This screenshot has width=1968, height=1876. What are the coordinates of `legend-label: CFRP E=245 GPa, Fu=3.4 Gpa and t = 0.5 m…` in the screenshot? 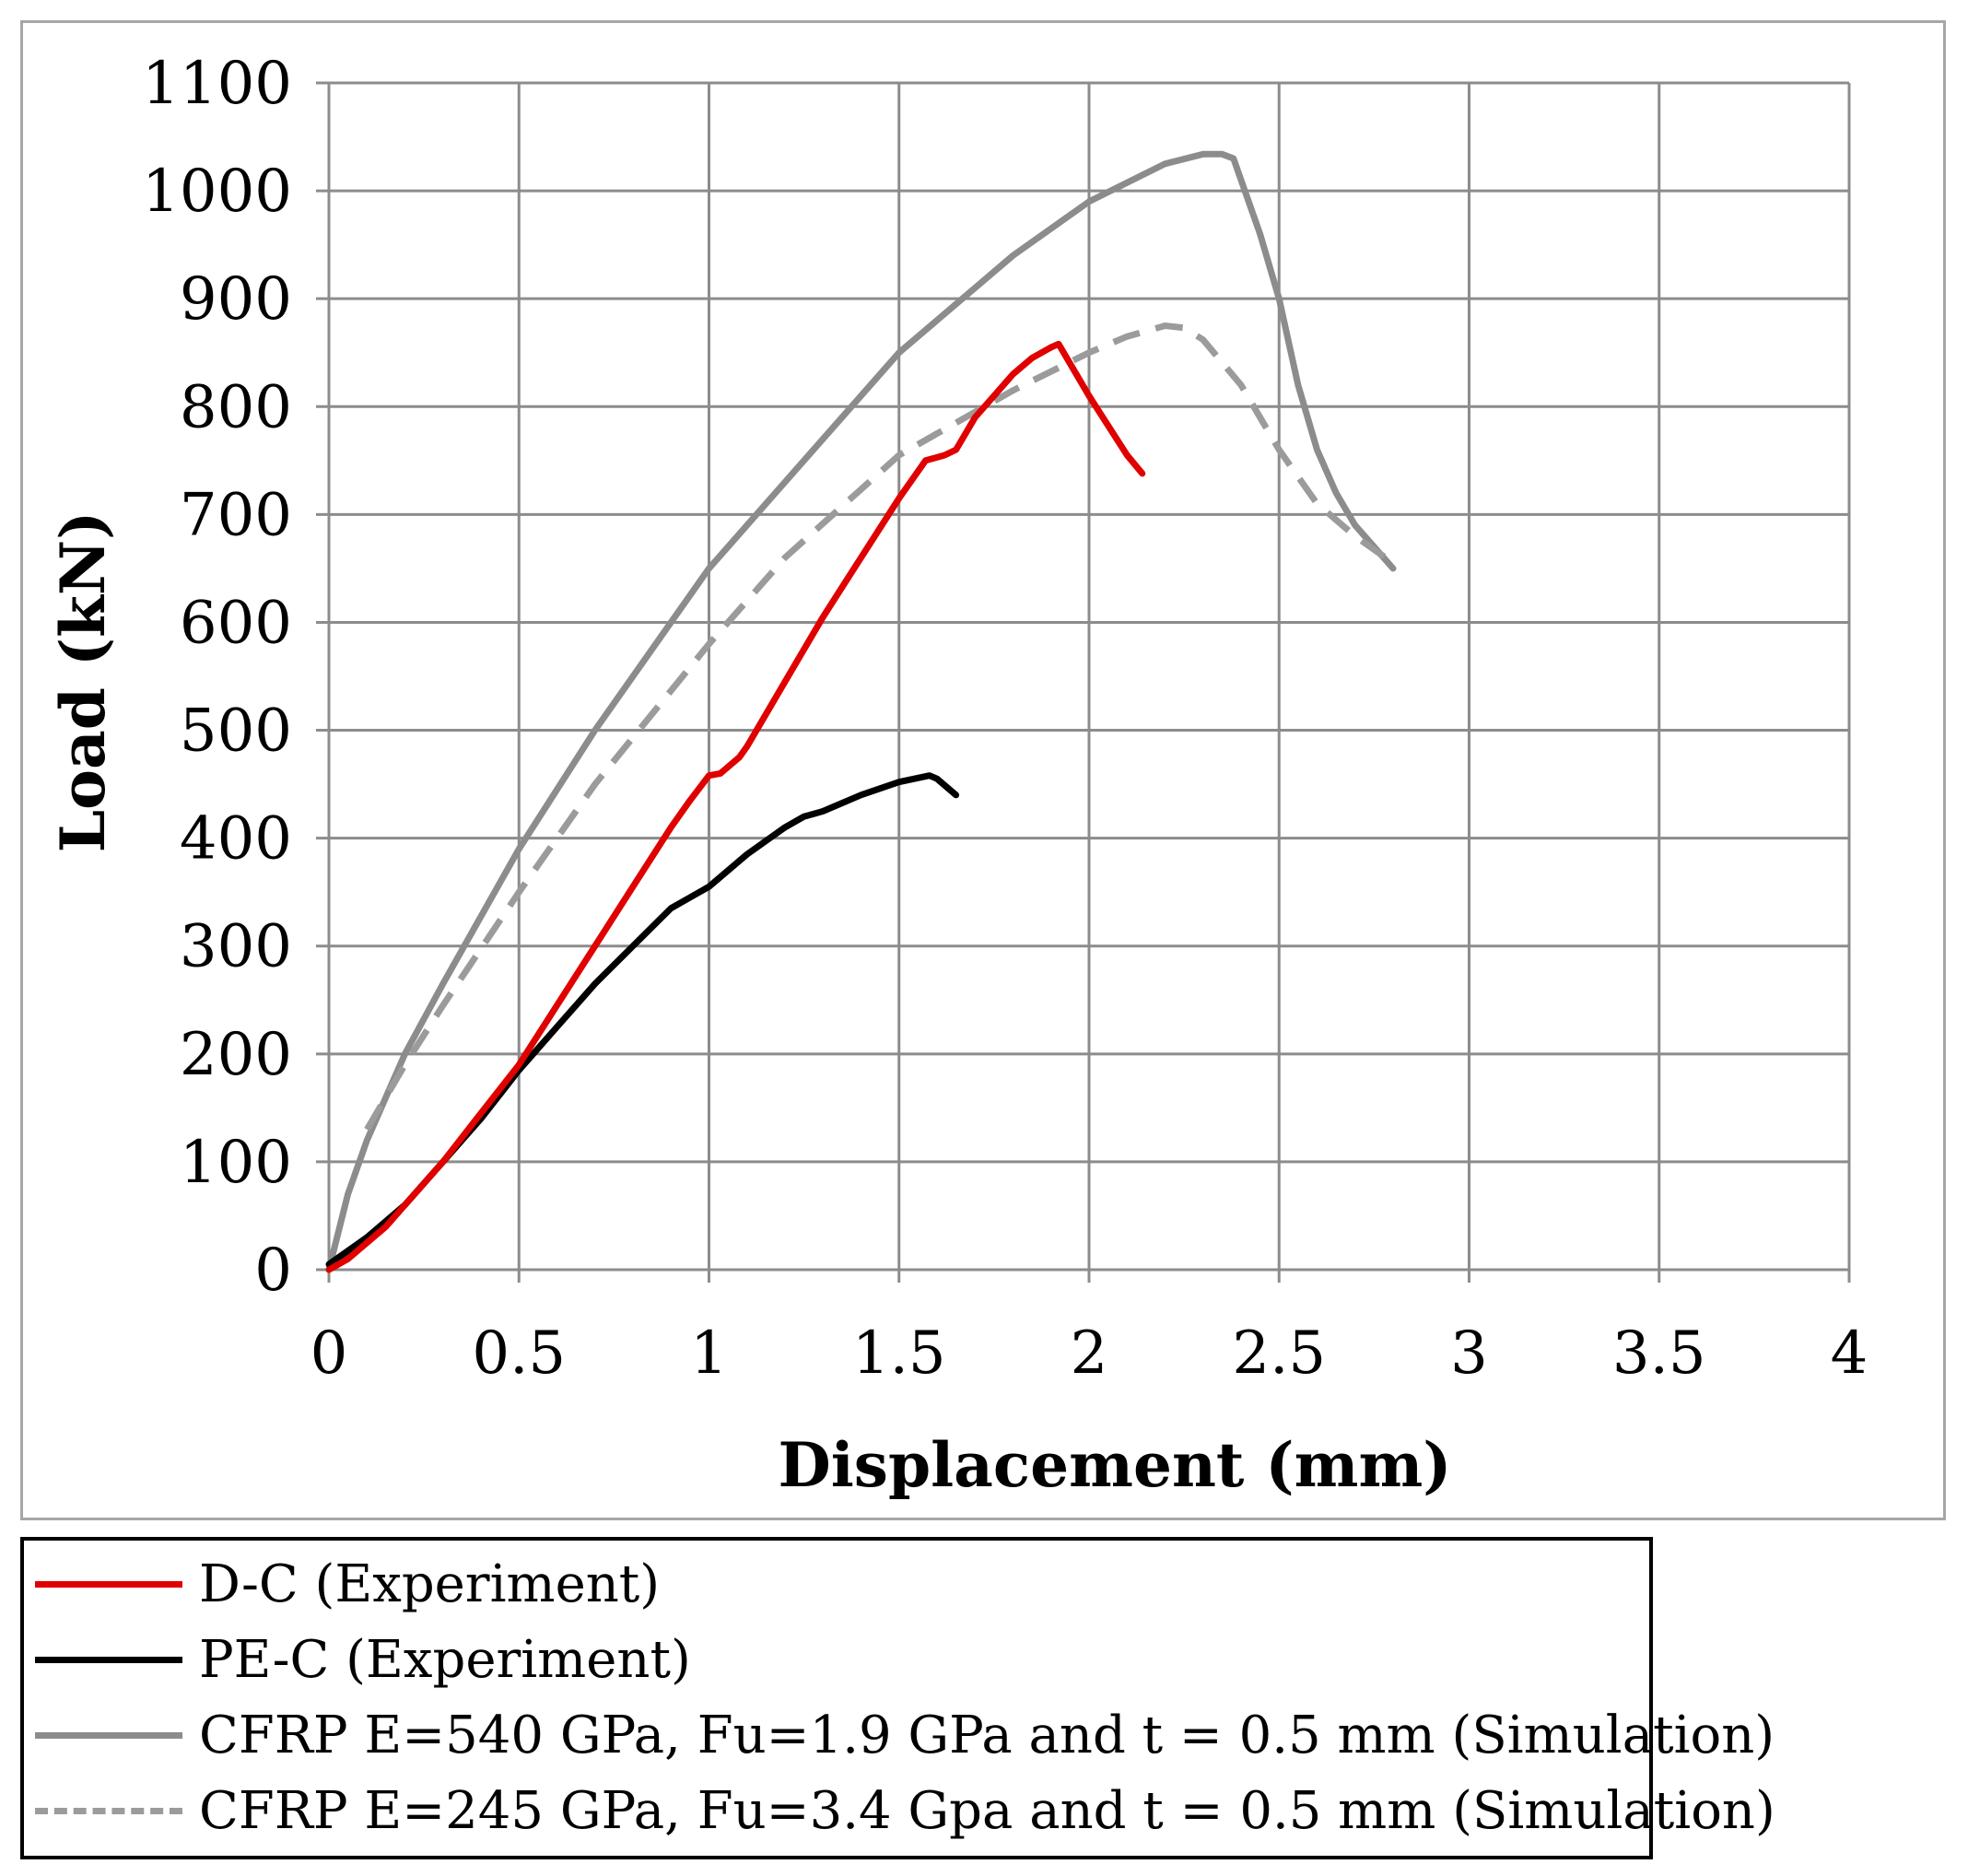 It's located at (987, 1811).